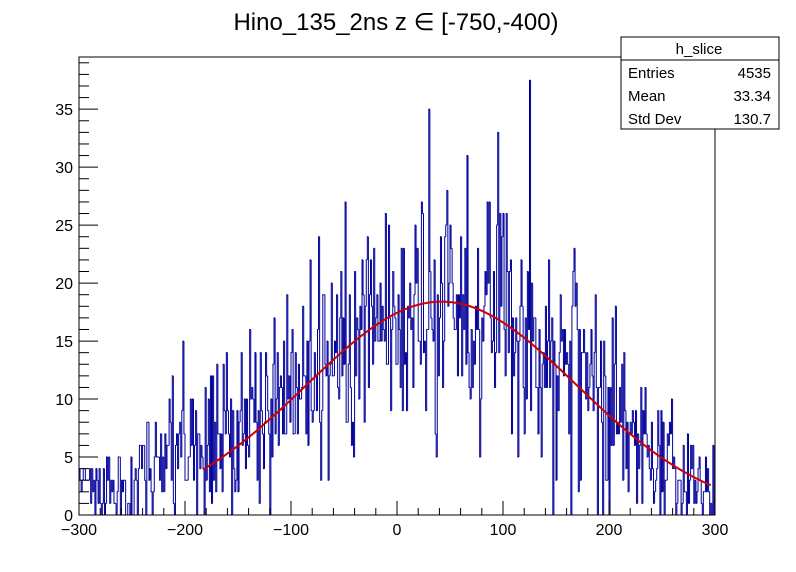 The width and height of the screenshot is (796, 572). I want to click on stats-box-frame, so click(700, 83).